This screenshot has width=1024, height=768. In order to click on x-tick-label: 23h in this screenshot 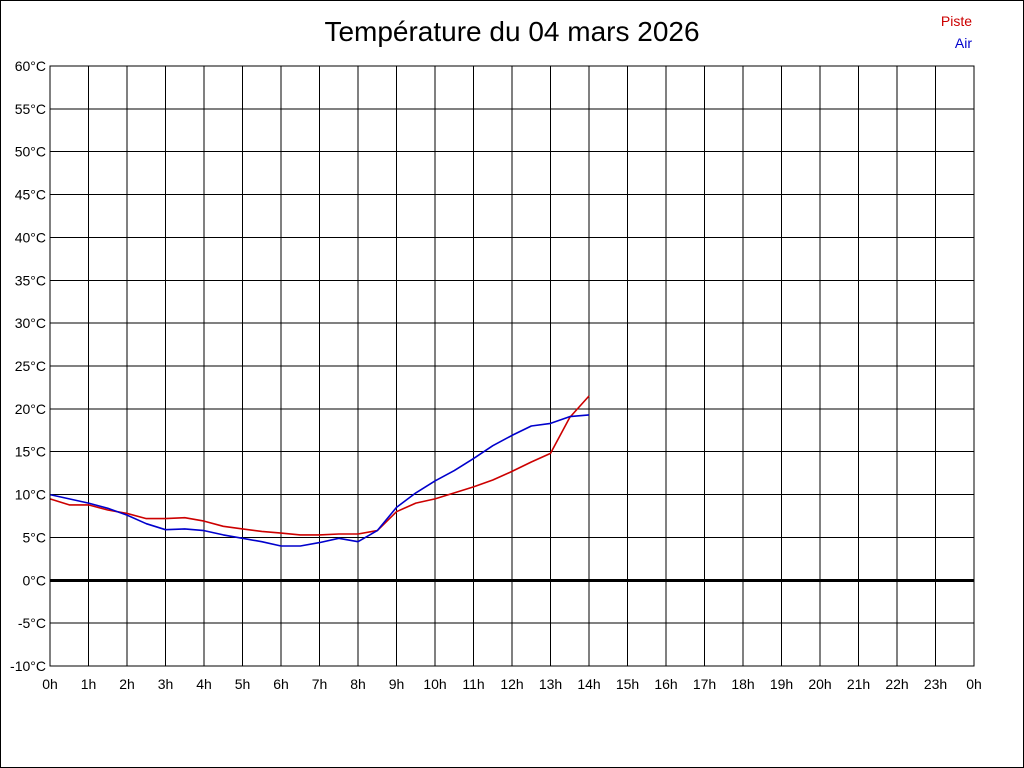, I will do `click(935, 684)`.